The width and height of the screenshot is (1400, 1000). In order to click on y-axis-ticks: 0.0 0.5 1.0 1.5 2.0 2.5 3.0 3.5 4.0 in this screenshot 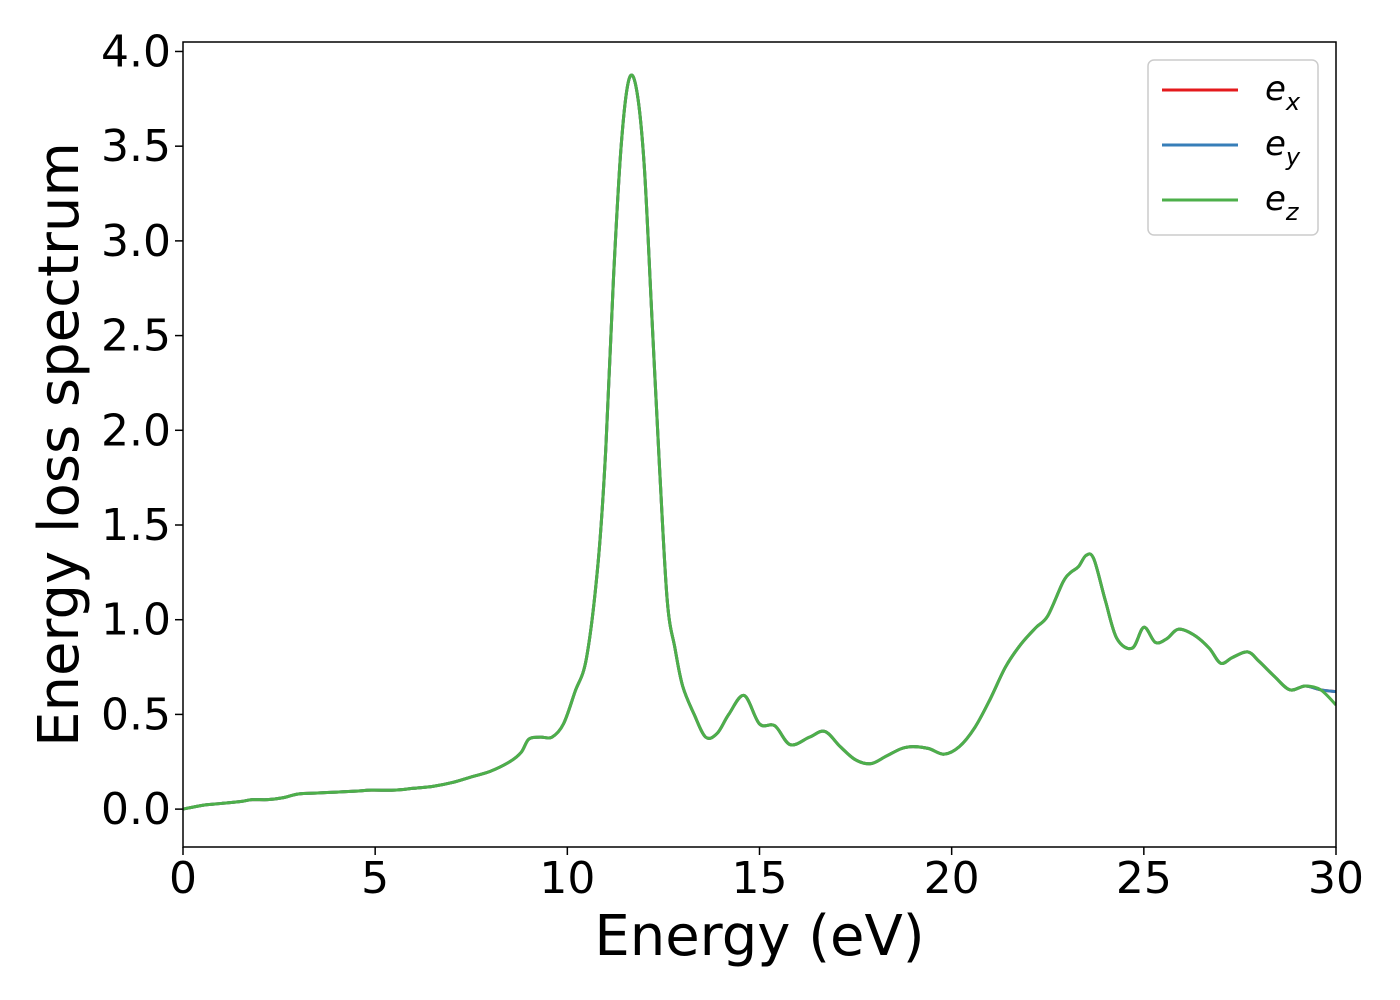, I will do `click(142, 430)`.